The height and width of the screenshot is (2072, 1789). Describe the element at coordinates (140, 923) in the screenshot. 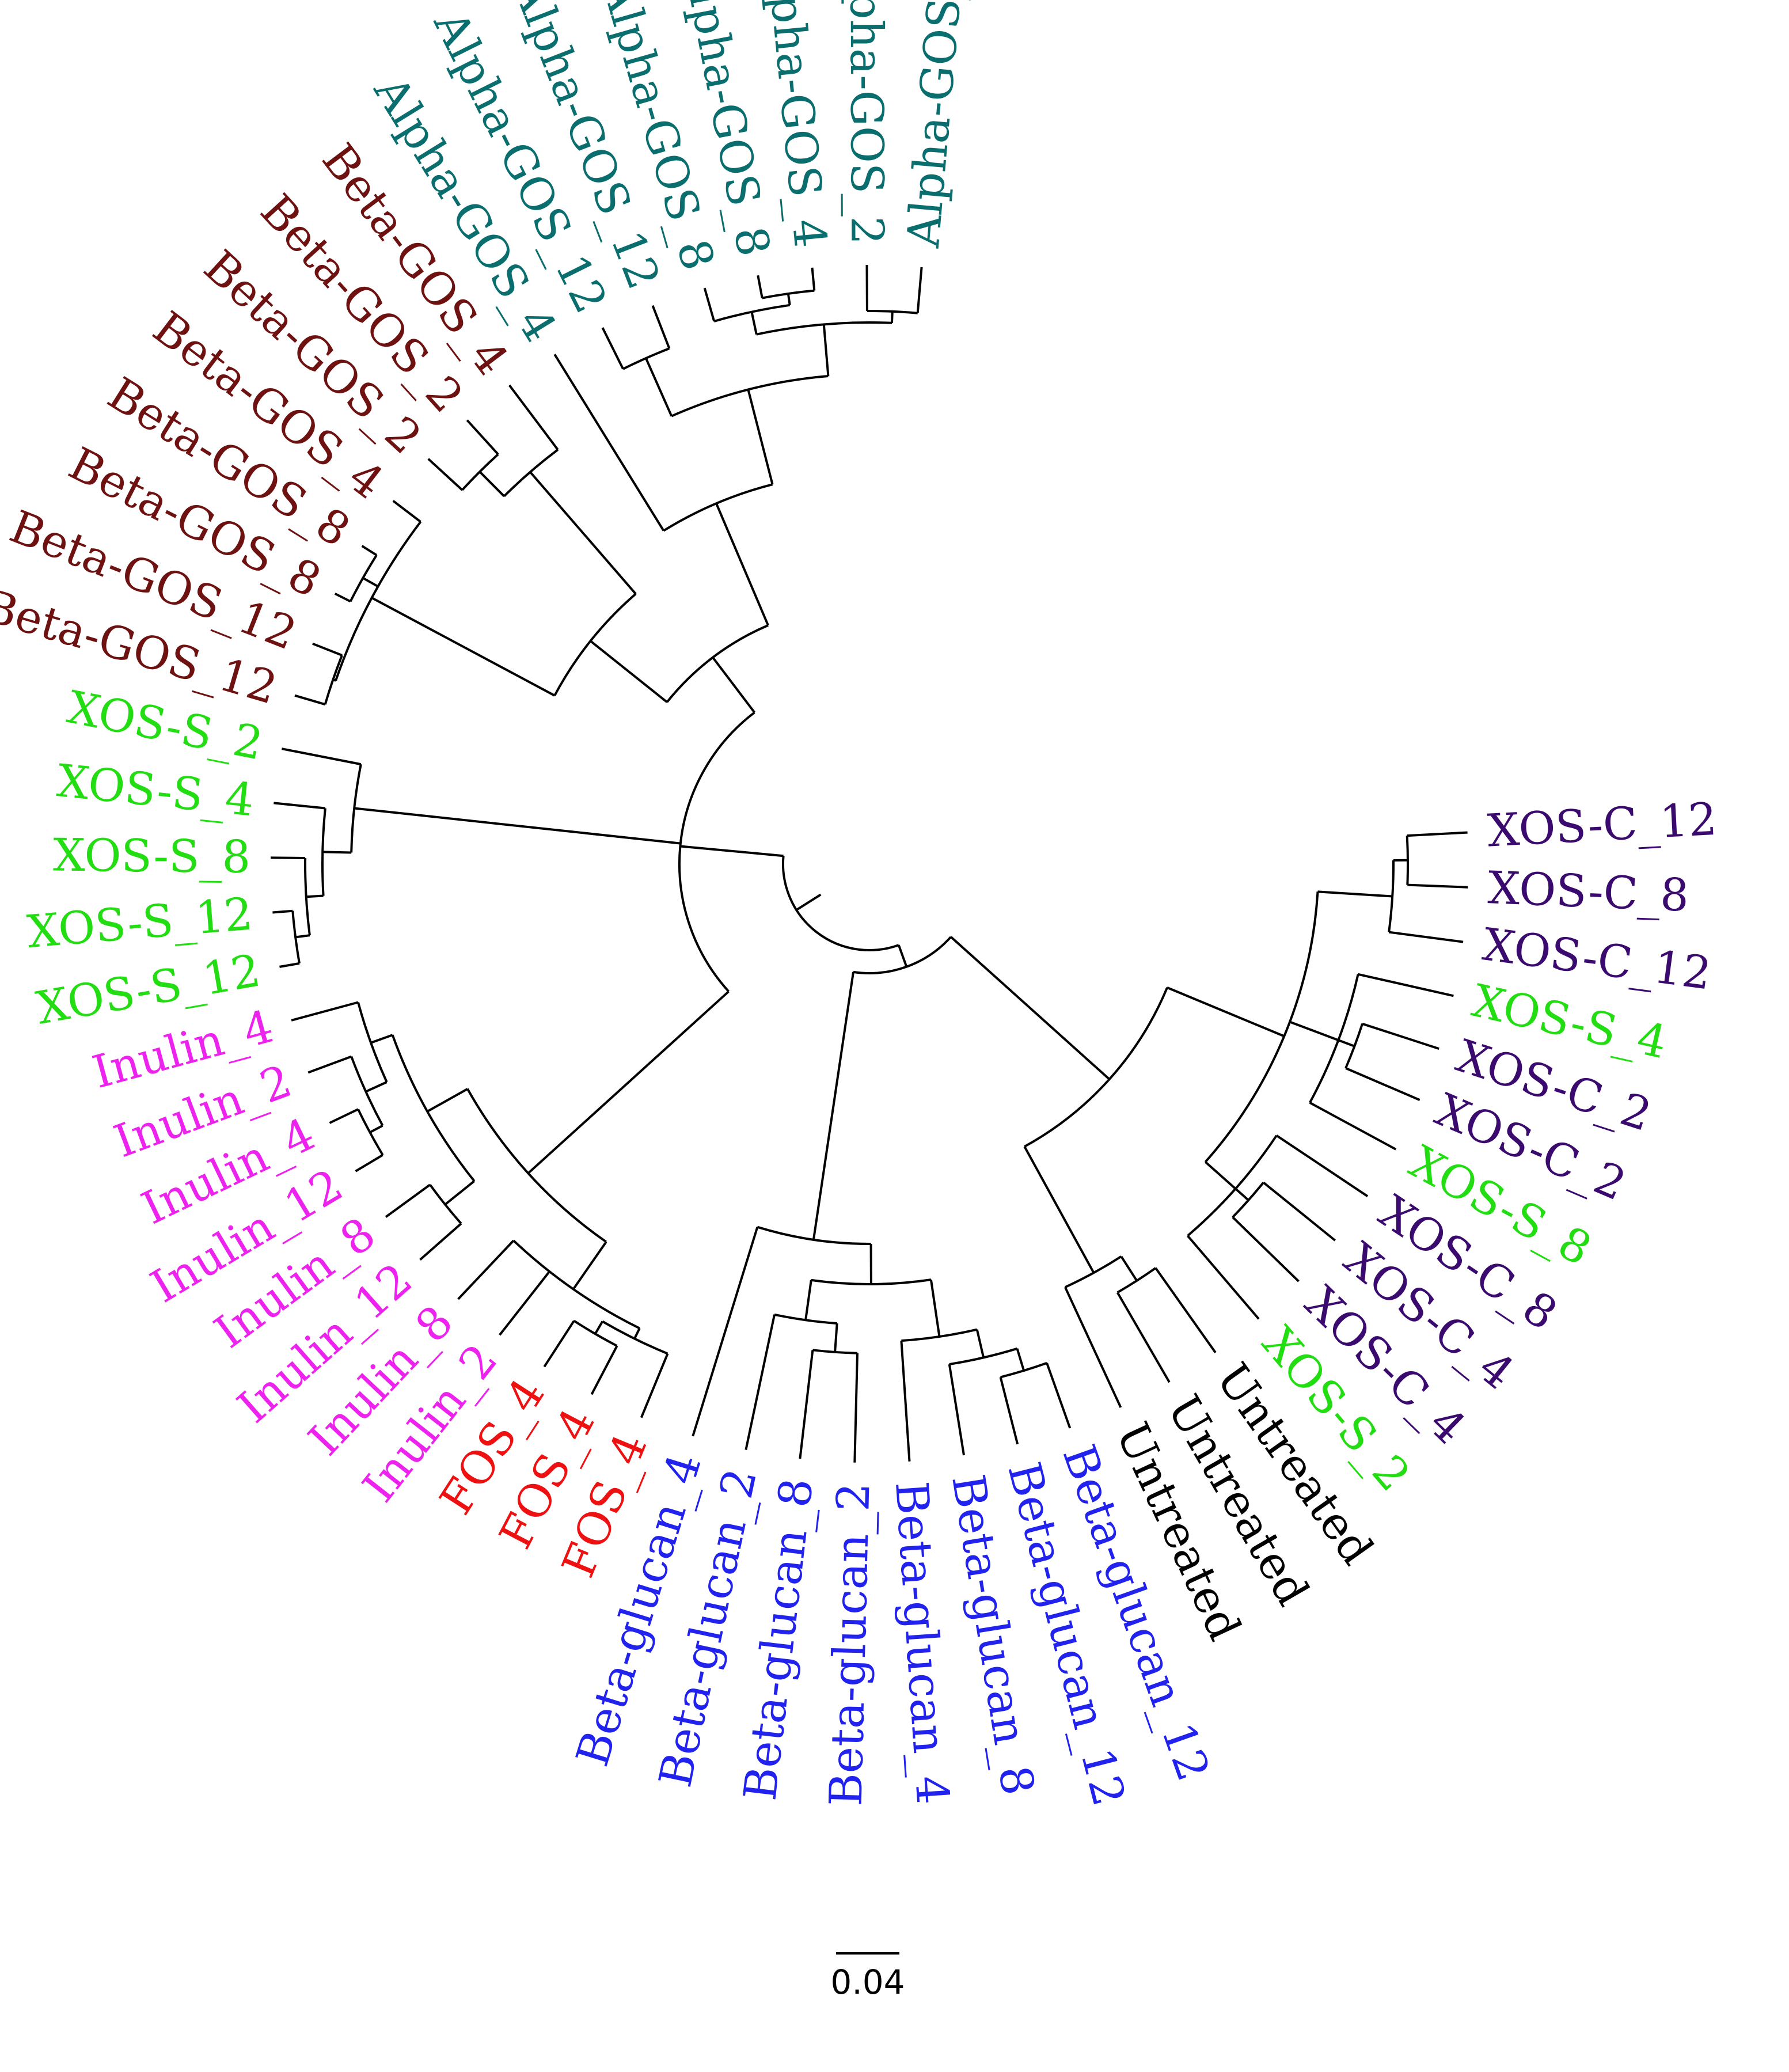

I see `leaf-label: XOS-S_12` at that location.